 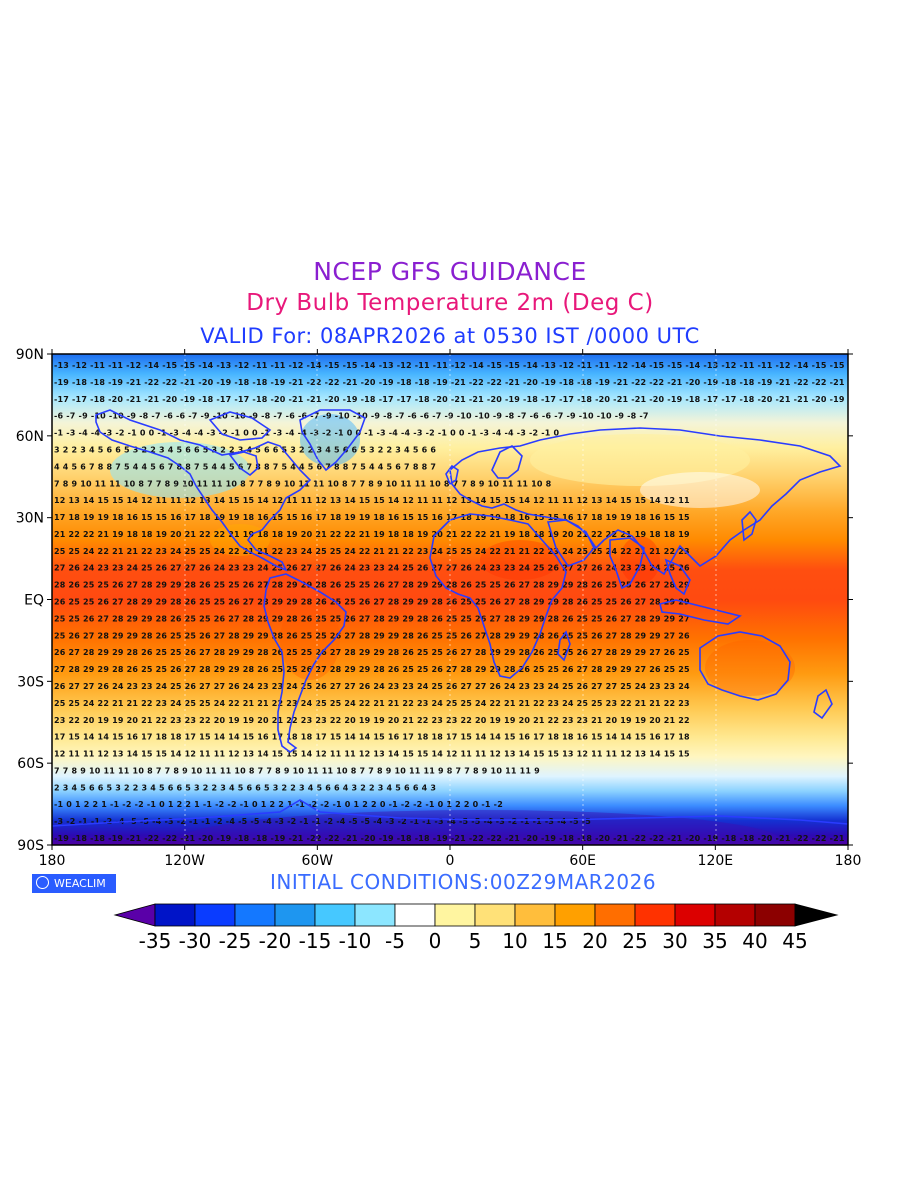 I want to click on eurasia-coastline, so click(x=645, y=501).